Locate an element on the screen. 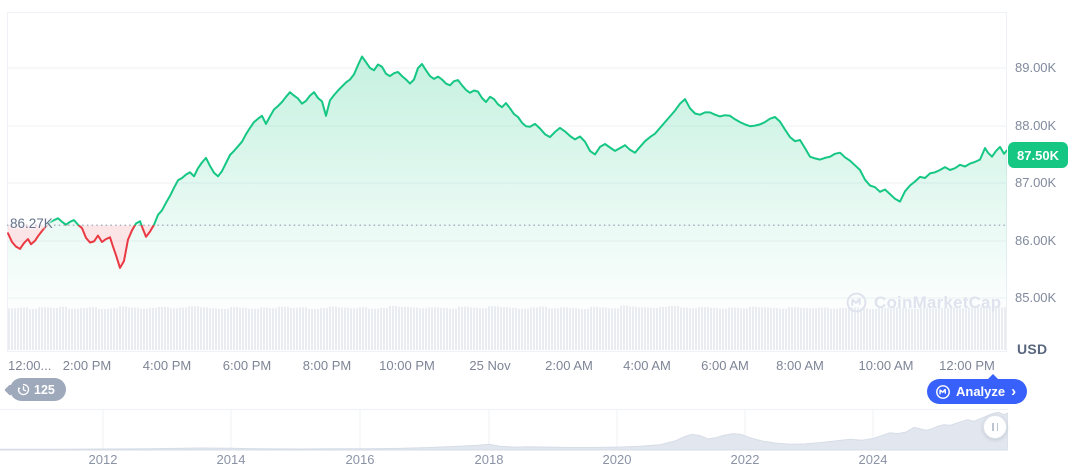 The height and width of the screenshot is (470, 1072). navigator-handle is located at coordinates (995, 427).